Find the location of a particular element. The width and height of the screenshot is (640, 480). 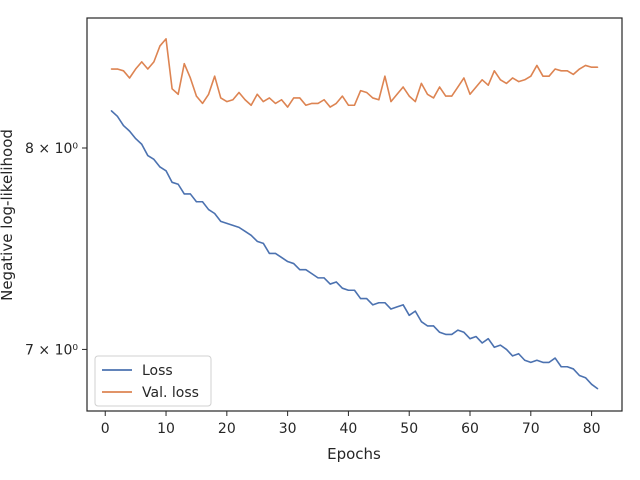

x-tick-label: 60 is located at coordinates (470, 429).